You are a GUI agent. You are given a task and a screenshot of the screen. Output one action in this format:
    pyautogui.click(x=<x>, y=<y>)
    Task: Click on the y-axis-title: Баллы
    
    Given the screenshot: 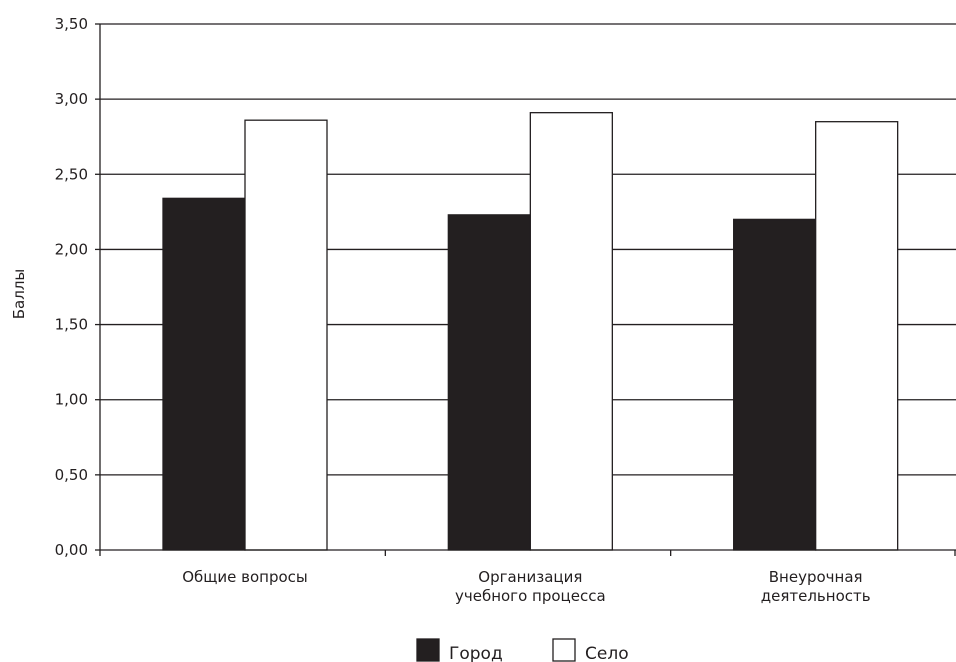 What is the action you would take?
    pyautogui.click(x=19, y=294)
    